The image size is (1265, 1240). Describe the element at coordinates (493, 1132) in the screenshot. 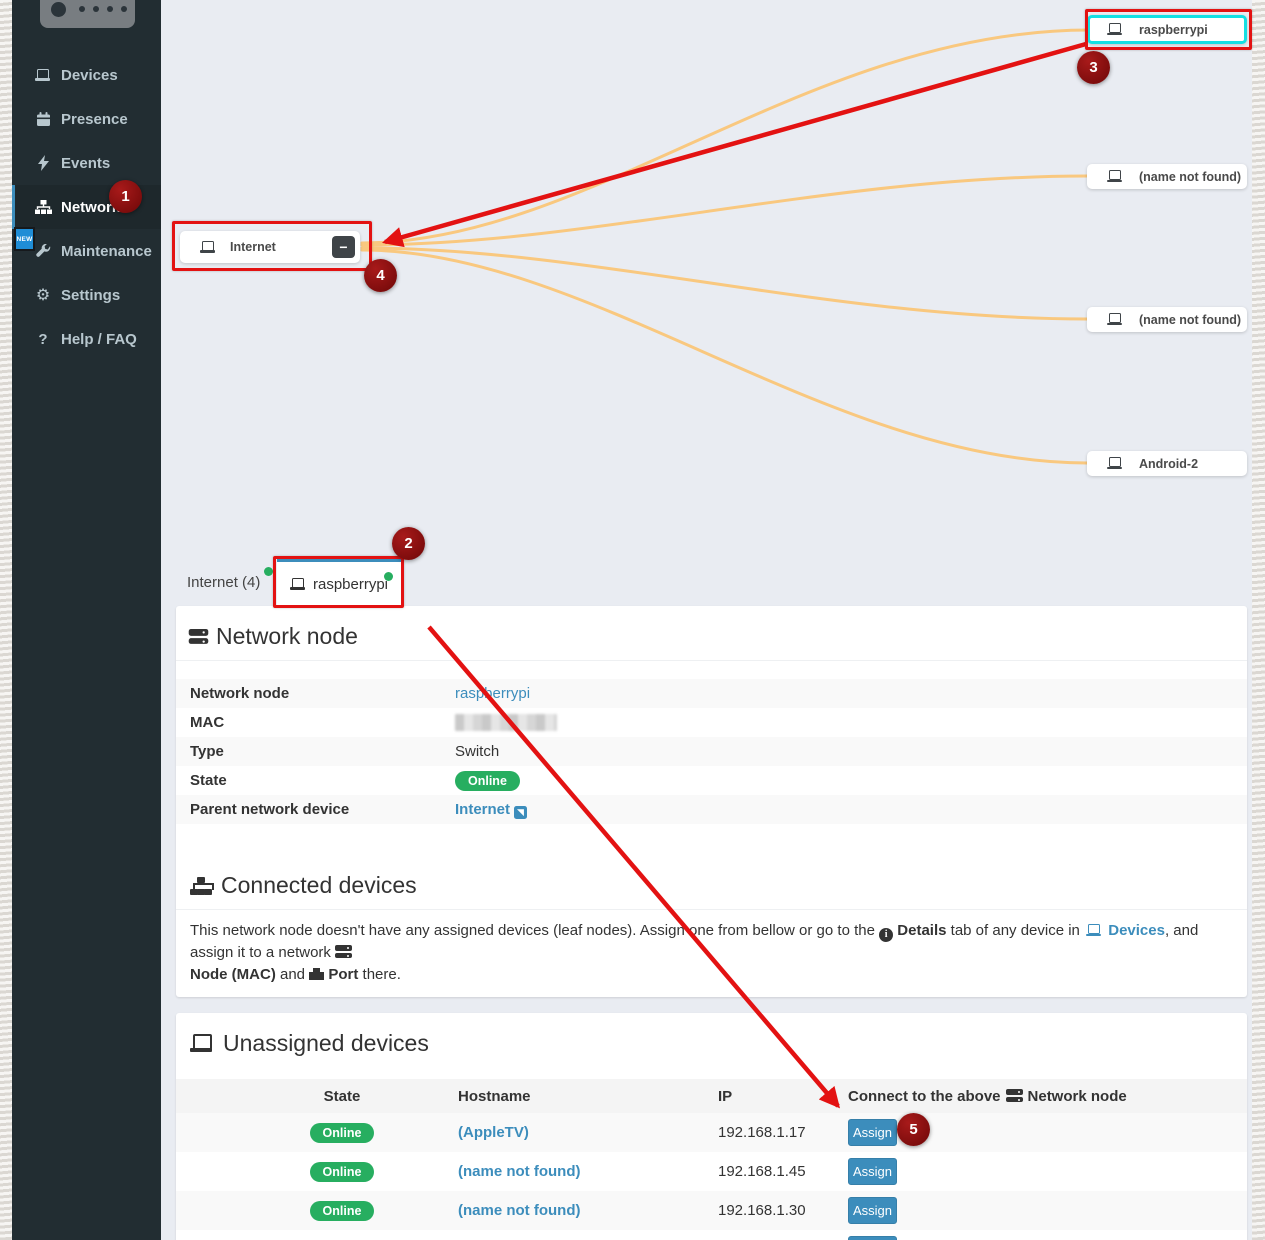

I see `hostname-link: (AppleTV)` at that location.